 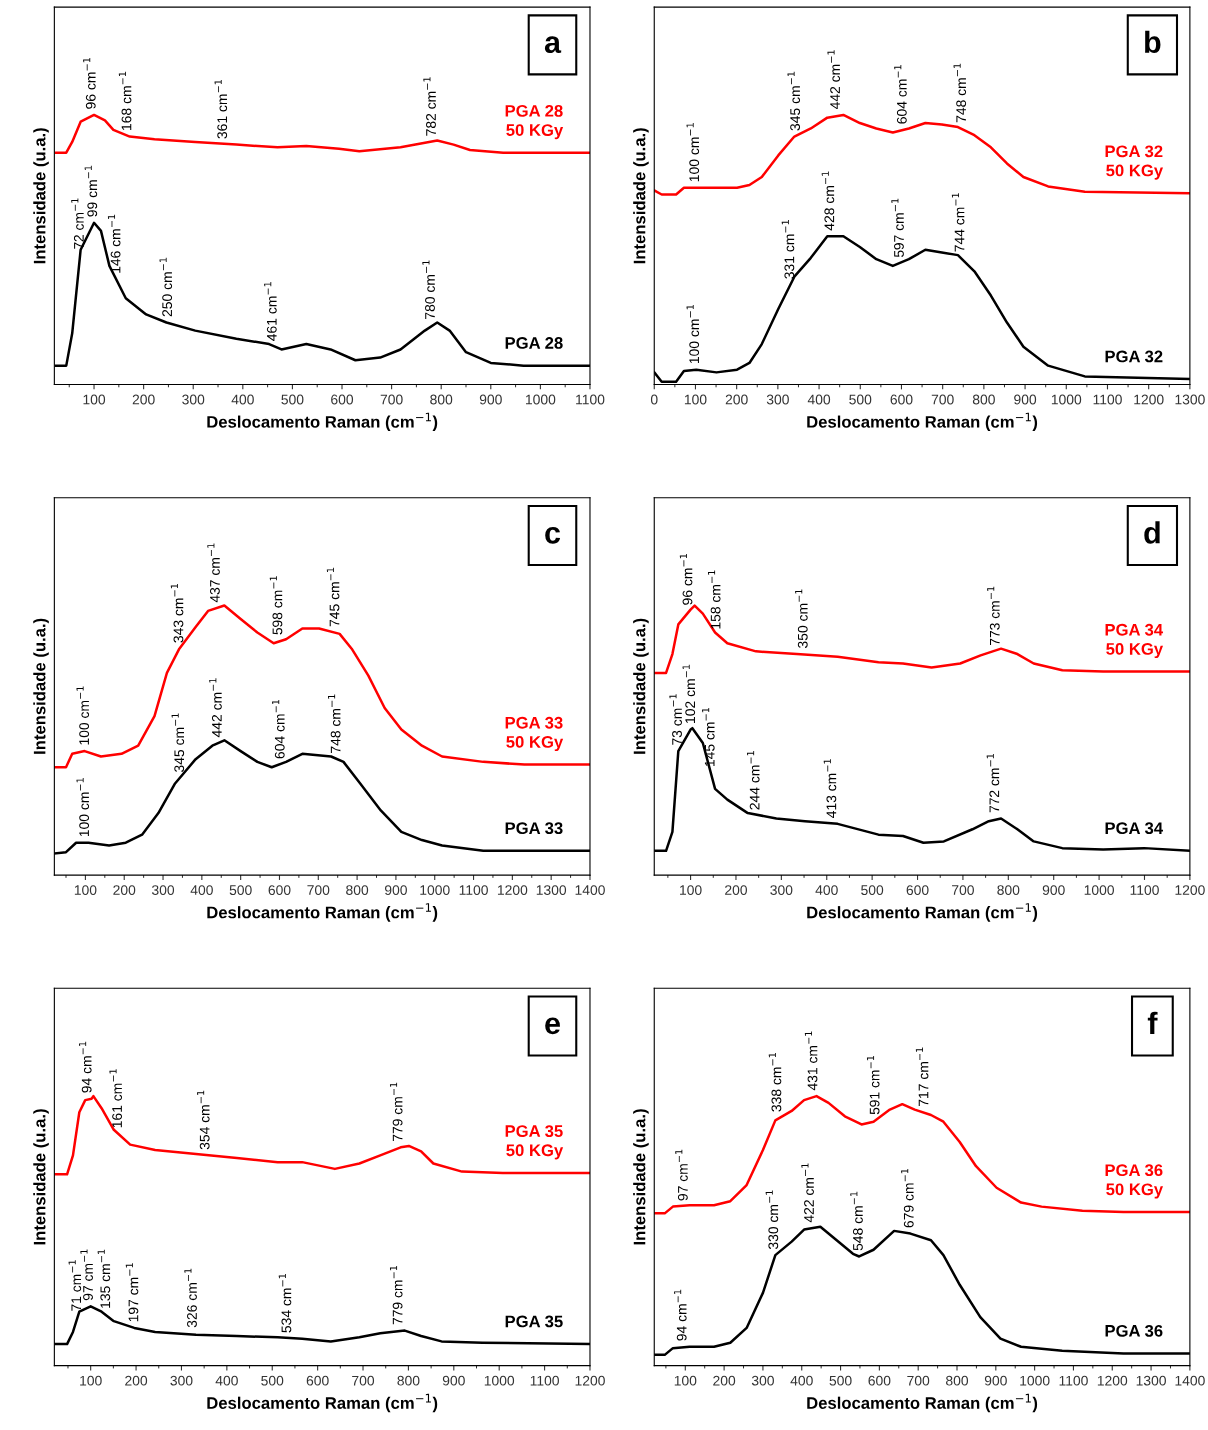 I want to click on annotation: 345 cm$^{−1}$, so click(x=794, y=101).